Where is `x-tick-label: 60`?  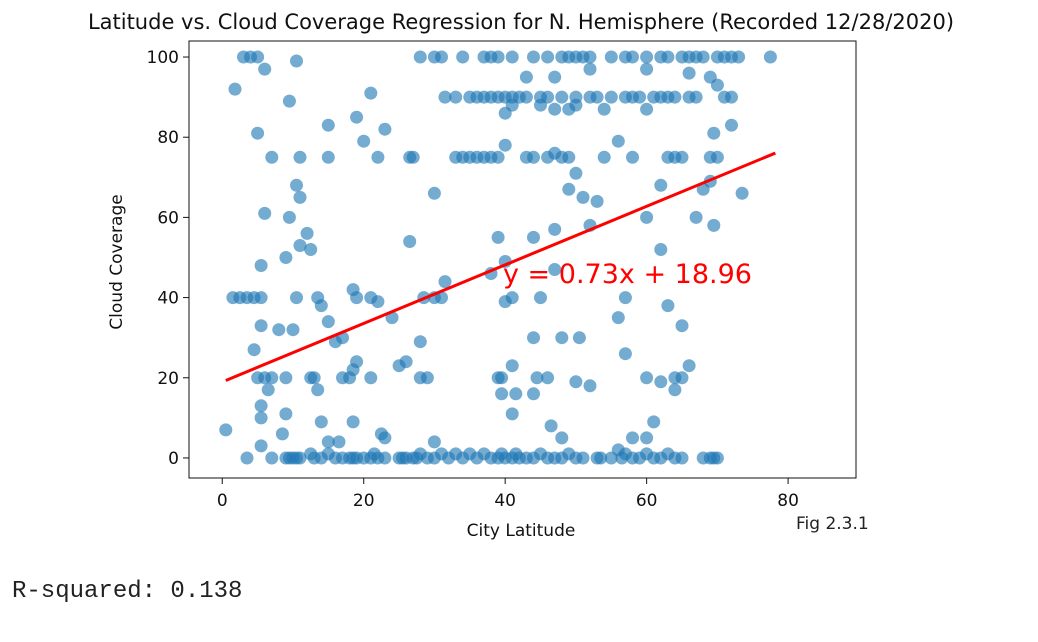
x-tick-label: 60 is located at coordinates (647, 501).